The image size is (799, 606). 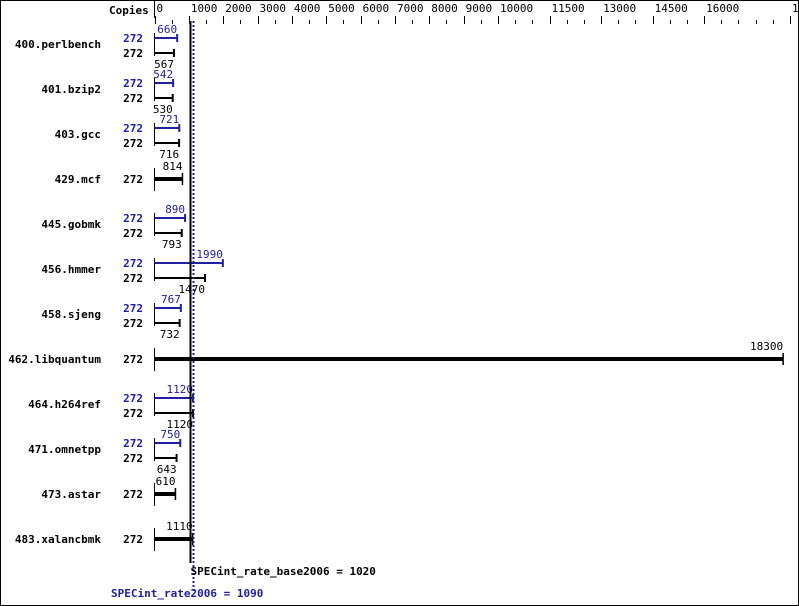 What do you see at coordinates (204, 8) in the screenshot?
I see `x-tick-label: 1000` at bounding box center [204, 8].